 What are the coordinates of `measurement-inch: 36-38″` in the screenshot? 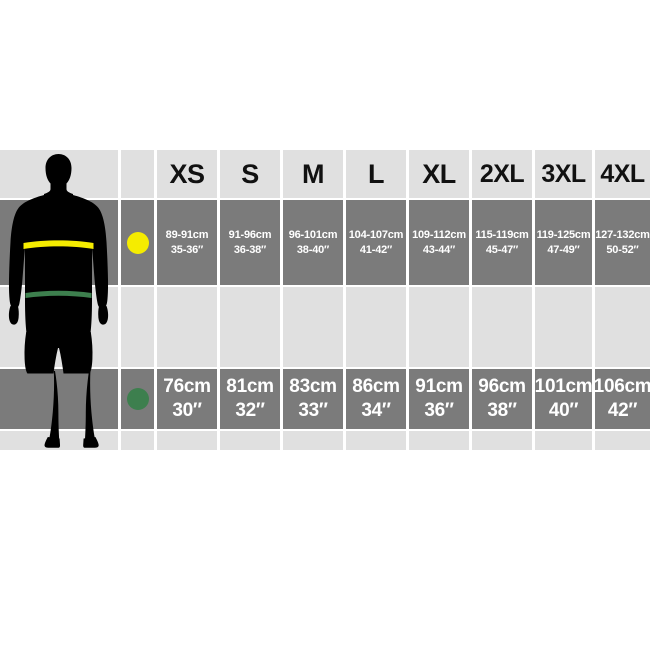 It's located at (250, 249).